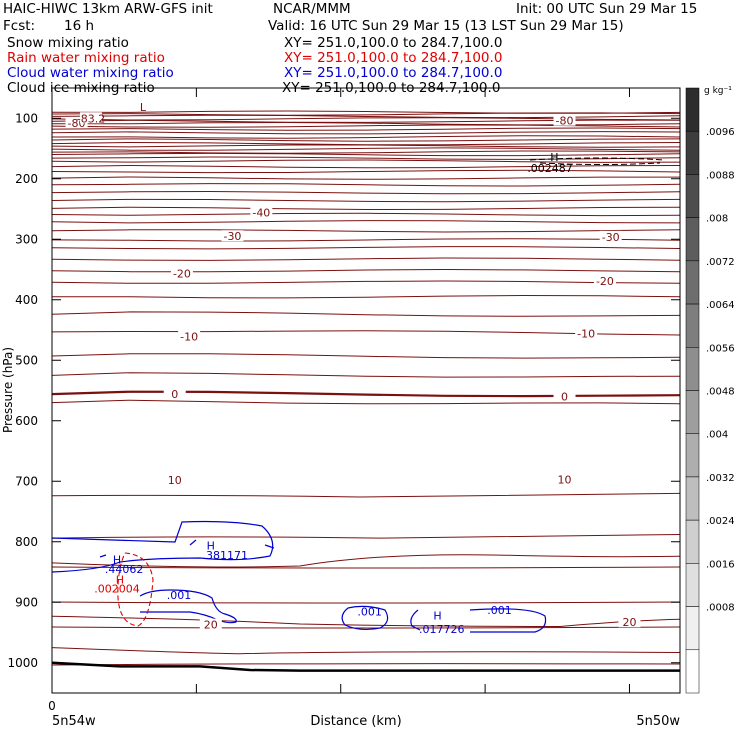 The image size is (740, 740). Describe the element at coordinates (720, 348) in the screenshot. I see `colorbar-label: .0056` at that location.